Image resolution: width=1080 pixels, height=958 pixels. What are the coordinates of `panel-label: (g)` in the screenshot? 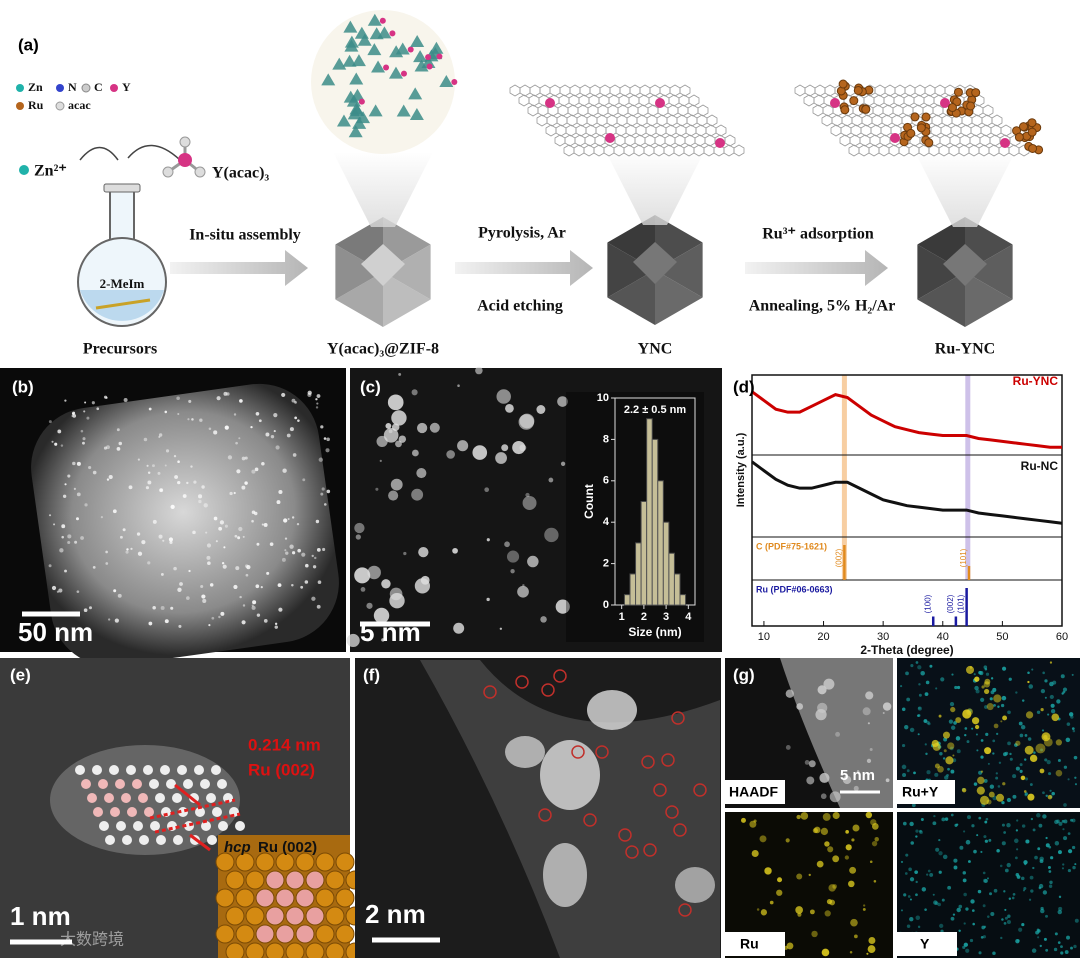 It's located at (744, 674).